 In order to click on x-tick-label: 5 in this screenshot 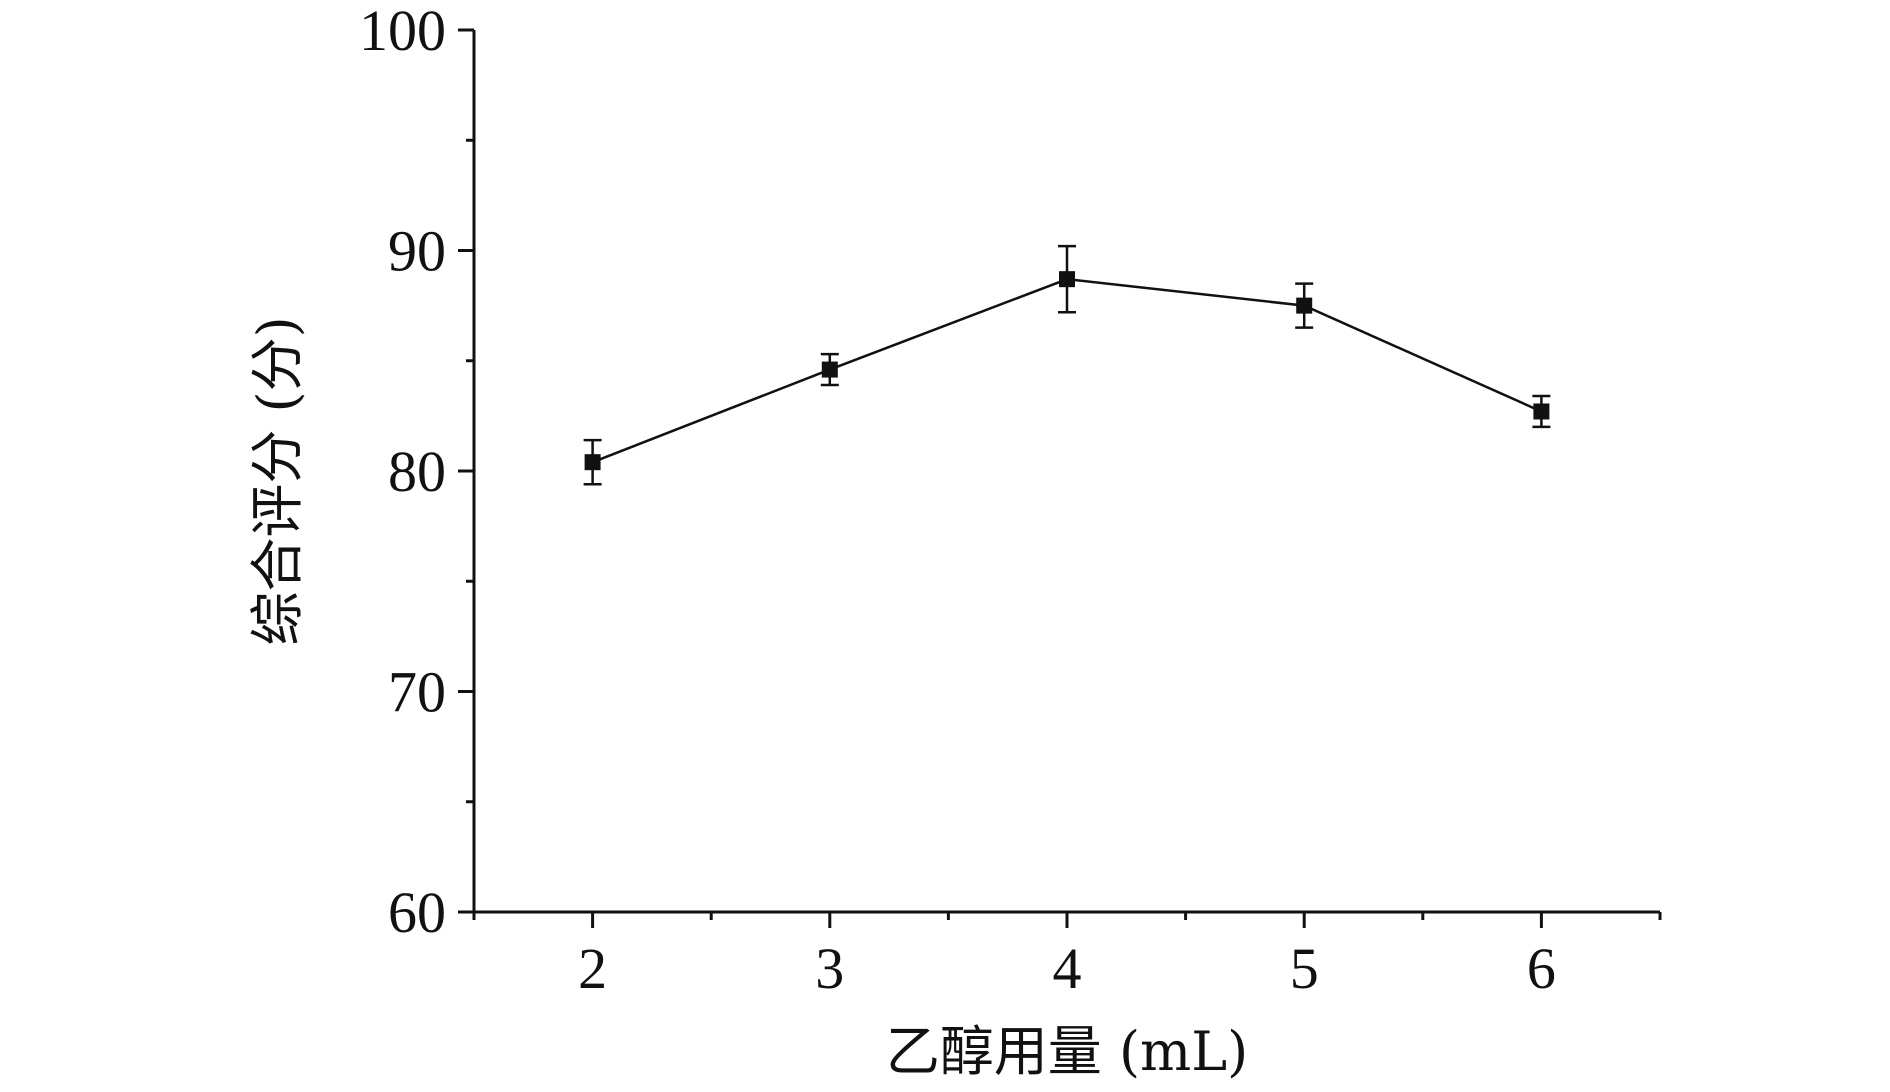, I will do `click(1304, 968)`.